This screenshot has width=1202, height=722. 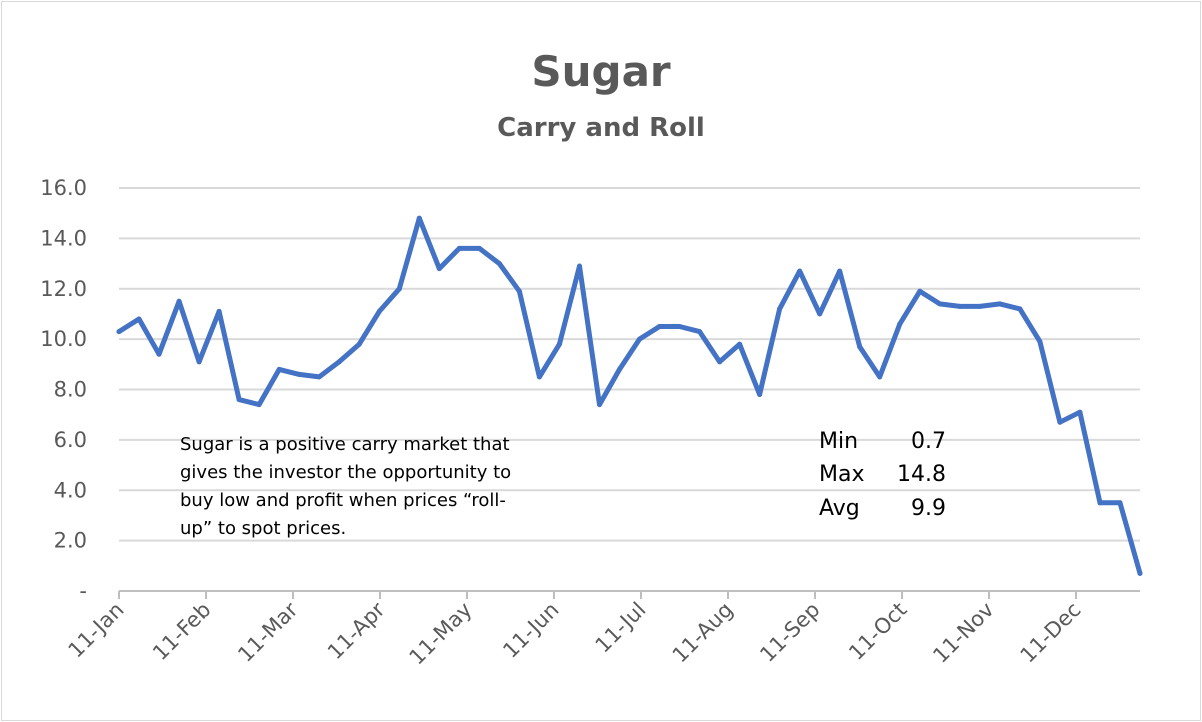 What do you see at coordinates (1051, 633) in the screenshot?
I see `x-tick-label: 11-Dec` at bounding box center [1051, 633].